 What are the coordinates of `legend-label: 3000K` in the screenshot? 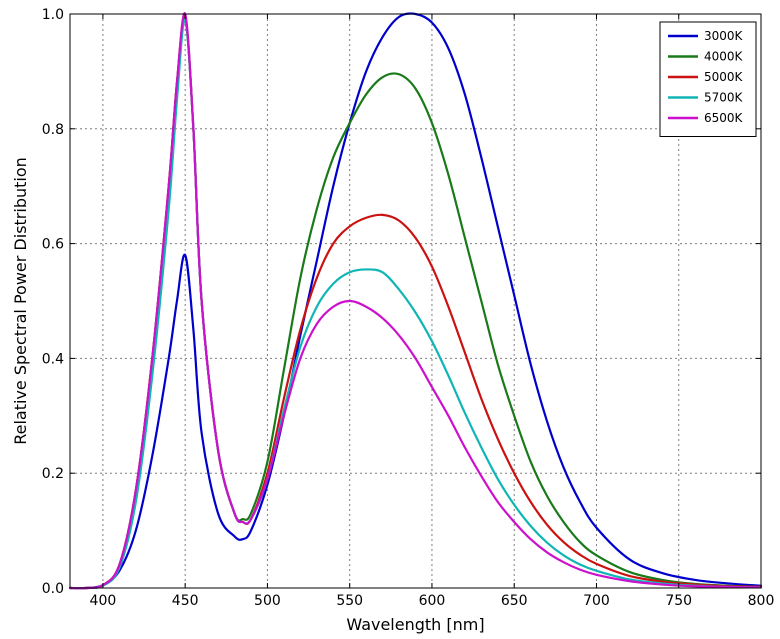 It's located at (724, 36).